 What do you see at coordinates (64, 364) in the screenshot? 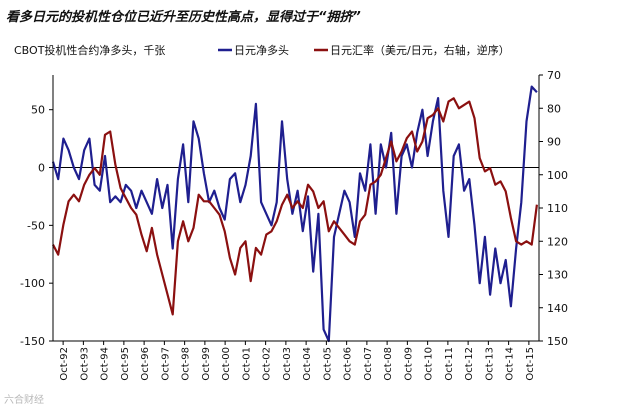
I see `x-tick-label: Oct-92` at bounding box center [64, 364].